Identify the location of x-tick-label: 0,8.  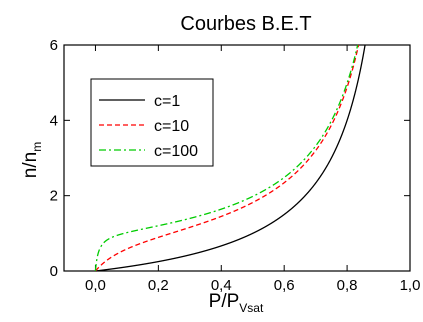
(347, 285).